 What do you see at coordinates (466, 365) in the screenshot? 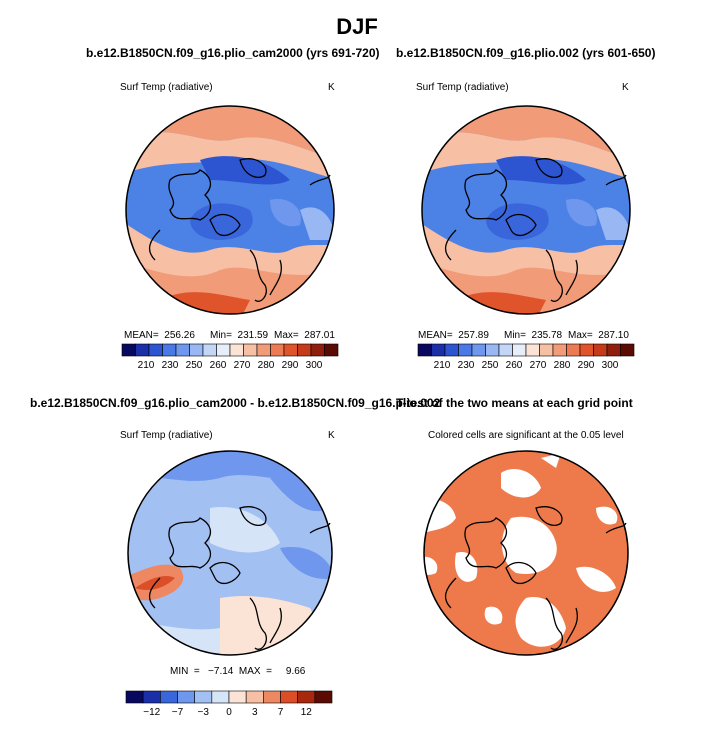
I see `panel-2-colorbar-tick-label: 230` at bounding box center [466, 365].